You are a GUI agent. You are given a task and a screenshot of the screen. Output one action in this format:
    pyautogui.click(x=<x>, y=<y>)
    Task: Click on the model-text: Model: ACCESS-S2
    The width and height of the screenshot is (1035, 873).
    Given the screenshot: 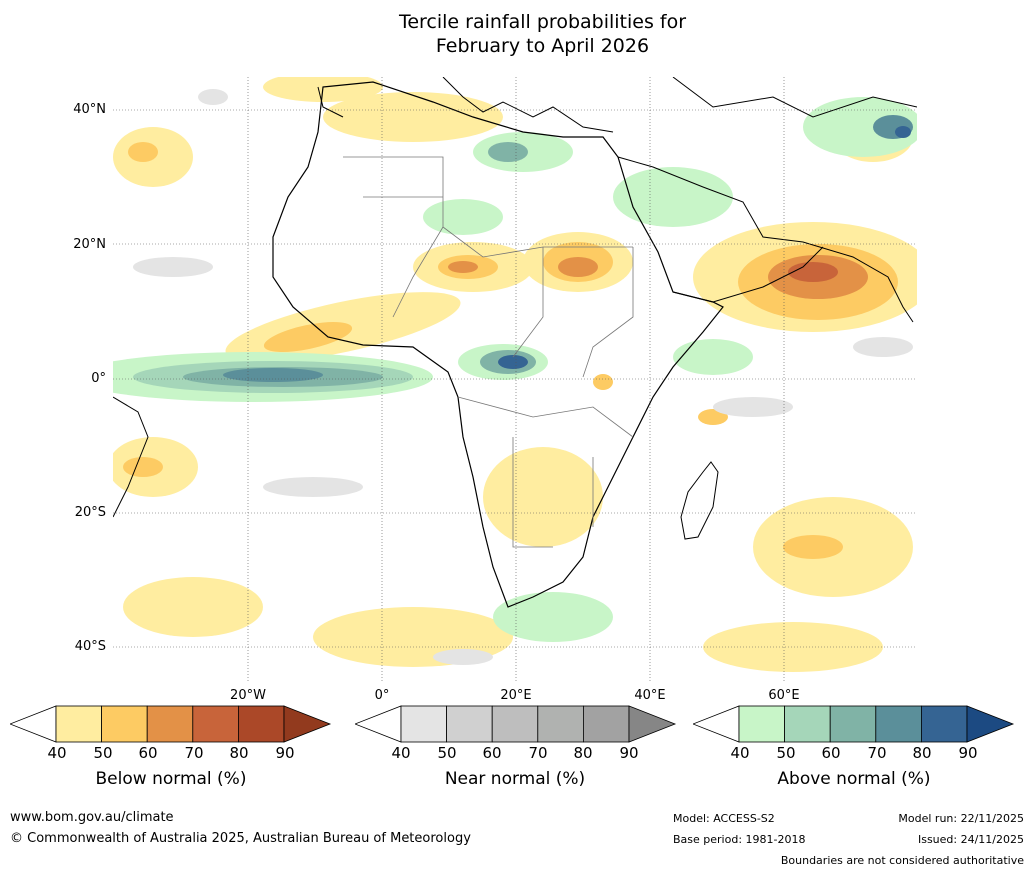 What is the action you would take?
    pyautogui.click(x=724, y=818)
    